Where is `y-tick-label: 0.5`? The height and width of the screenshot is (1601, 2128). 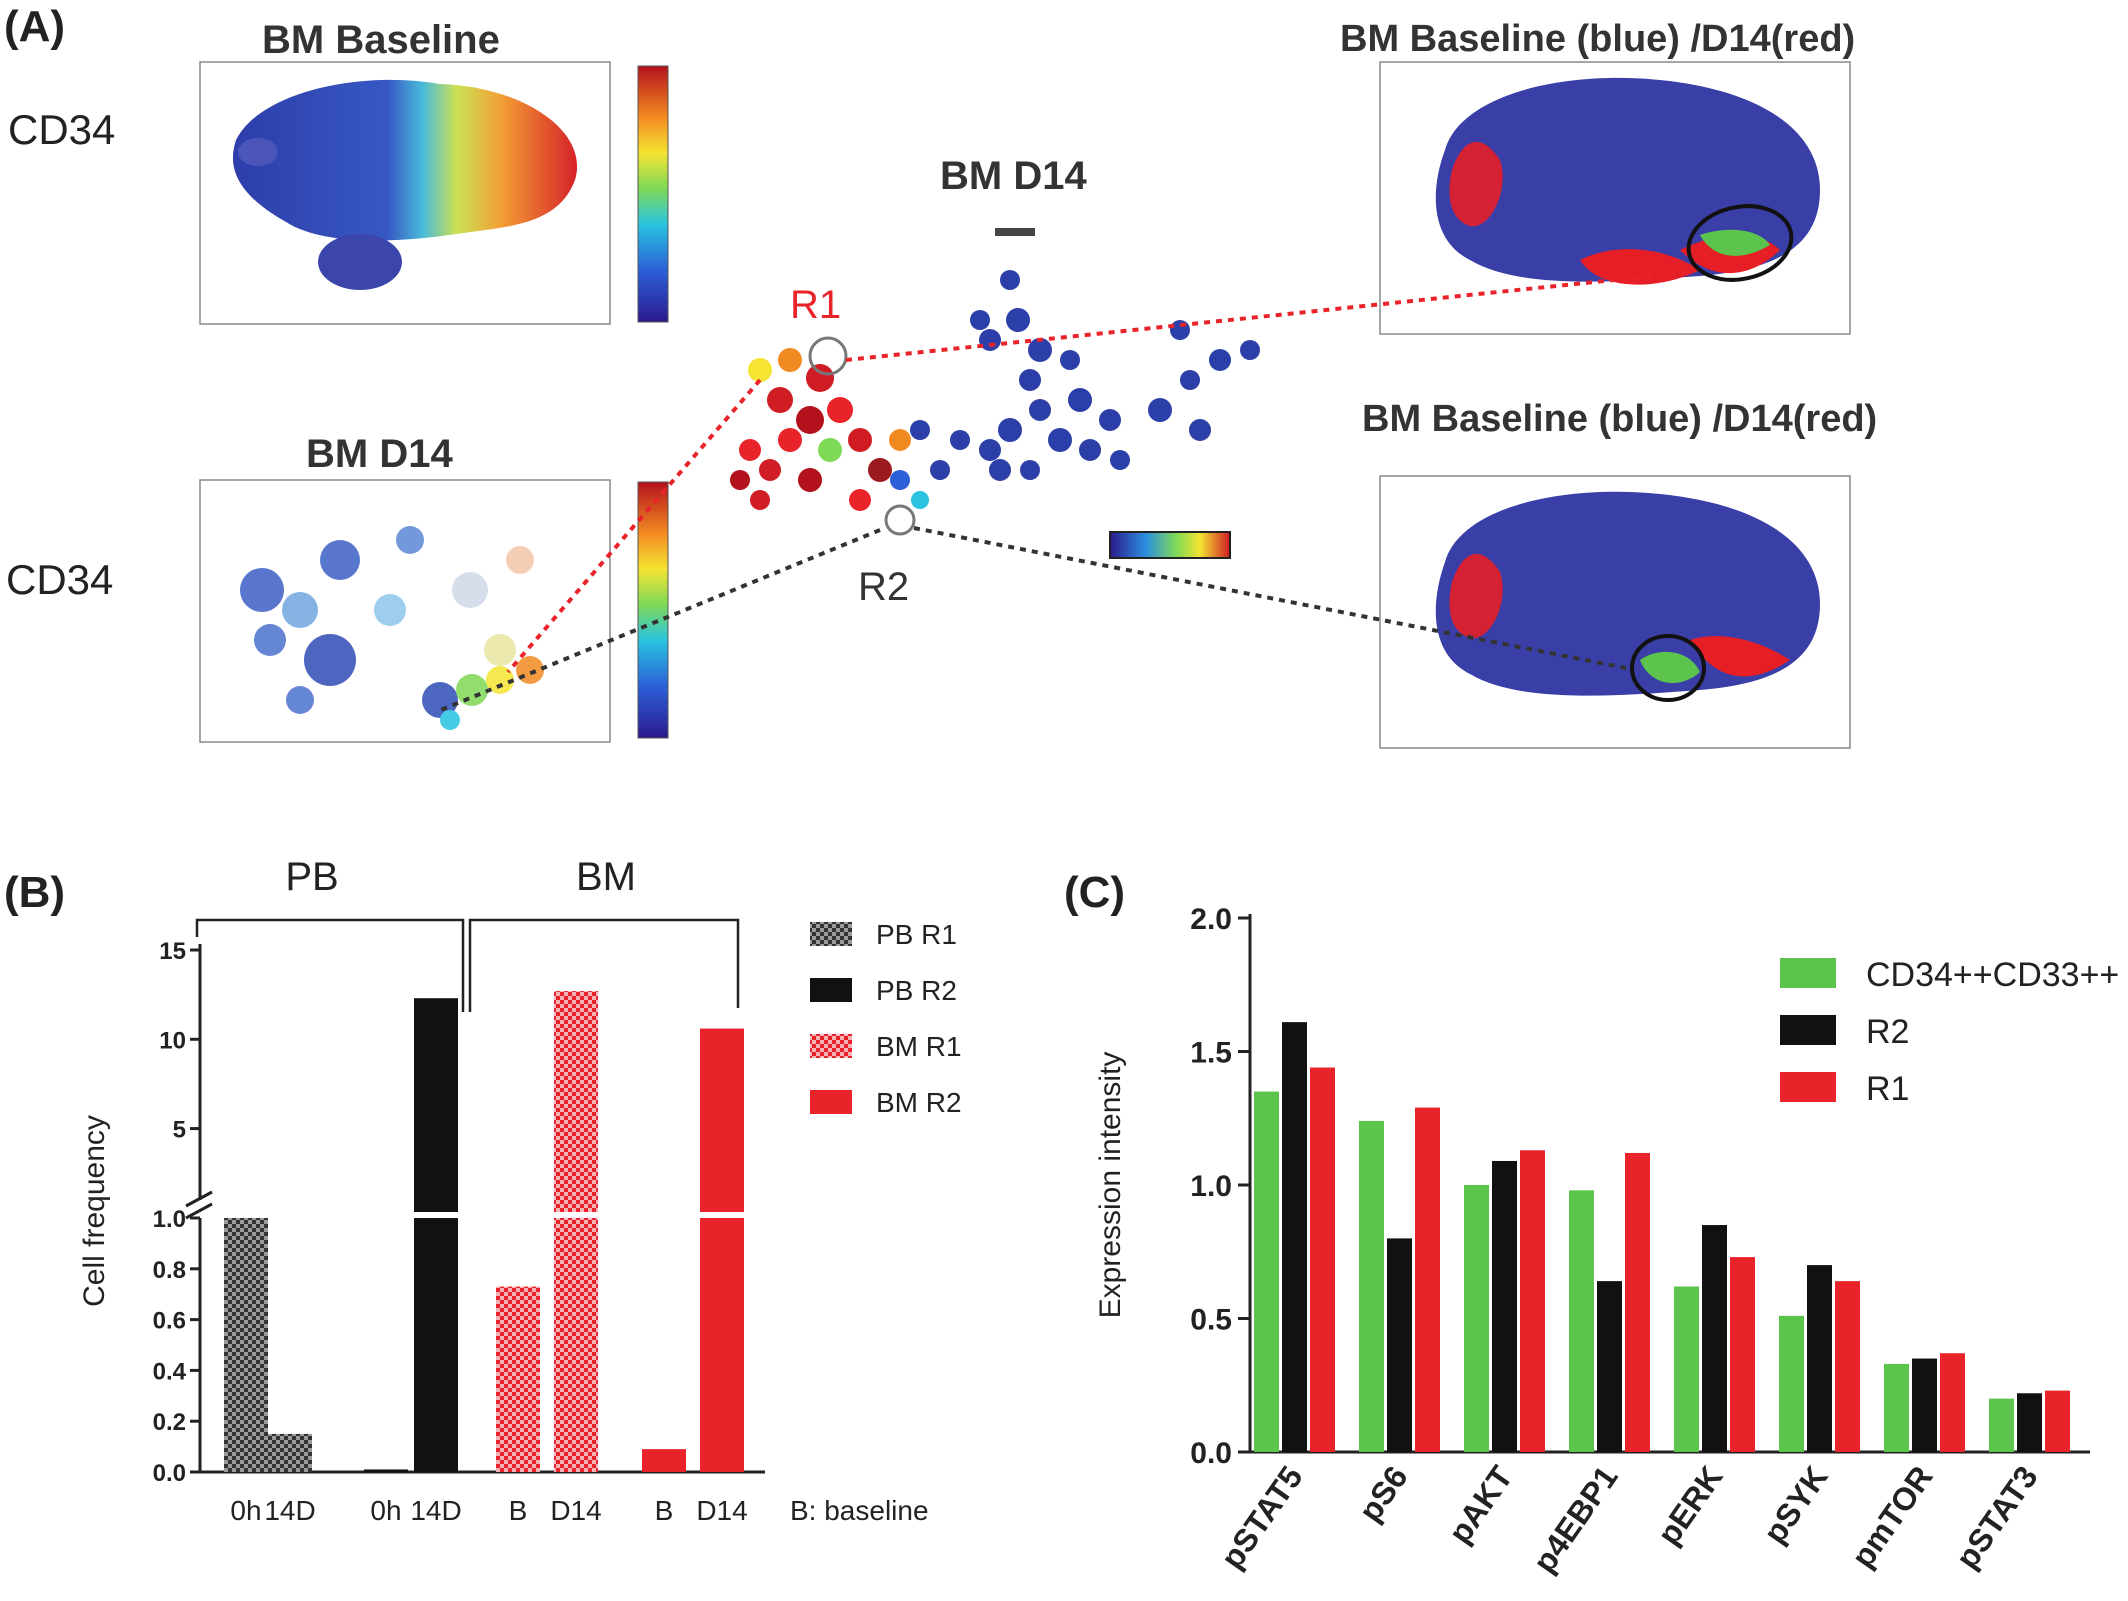 y-tick-label: 0.5 is located at coordinates (1211, 1320).